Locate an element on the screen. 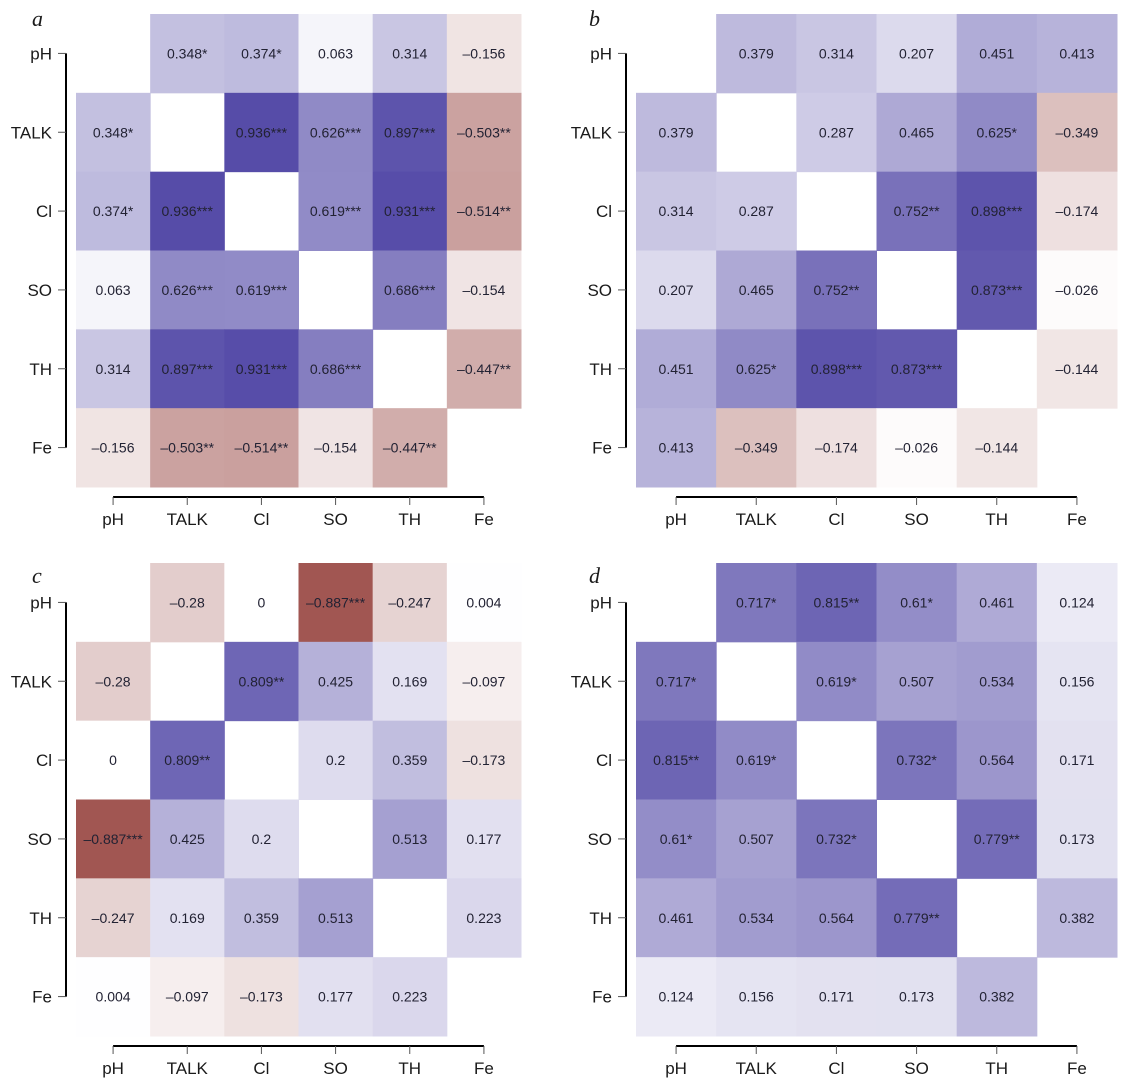  x-tick-label: pH is located at coordinates (676, 1068).